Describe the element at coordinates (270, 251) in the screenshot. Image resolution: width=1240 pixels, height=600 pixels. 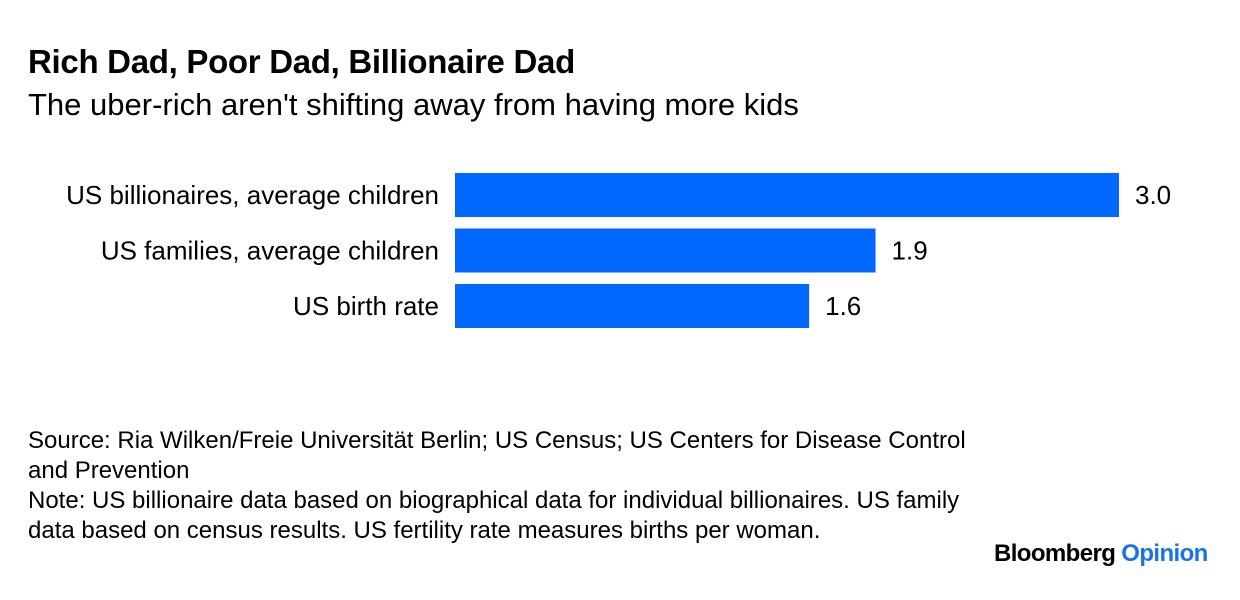
I see `category-label: US families, average children` at that location.